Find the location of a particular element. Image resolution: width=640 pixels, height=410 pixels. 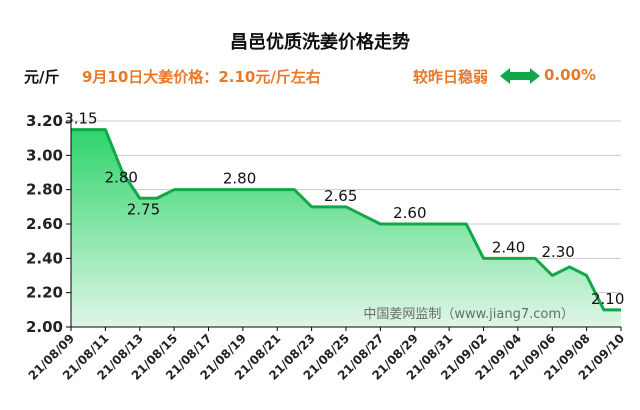

y-tick-label: 2.40 is located at coordinates (44, 258).